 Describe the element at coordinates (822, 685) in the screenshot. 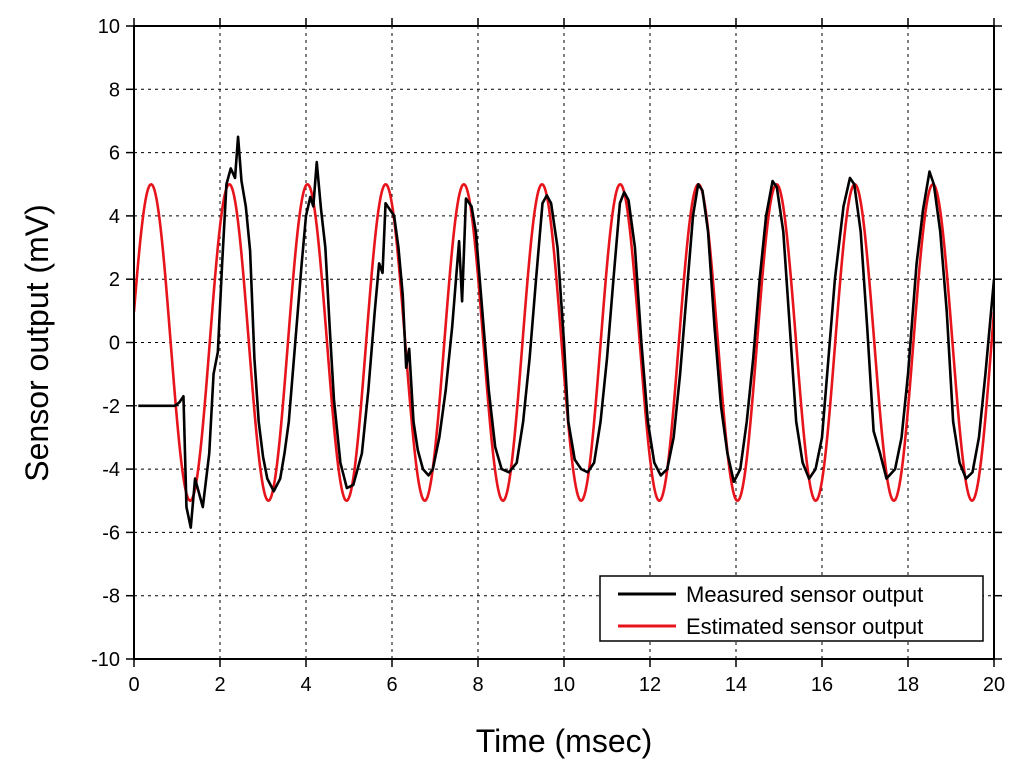

I see `x-tick-label: 16` at that location.